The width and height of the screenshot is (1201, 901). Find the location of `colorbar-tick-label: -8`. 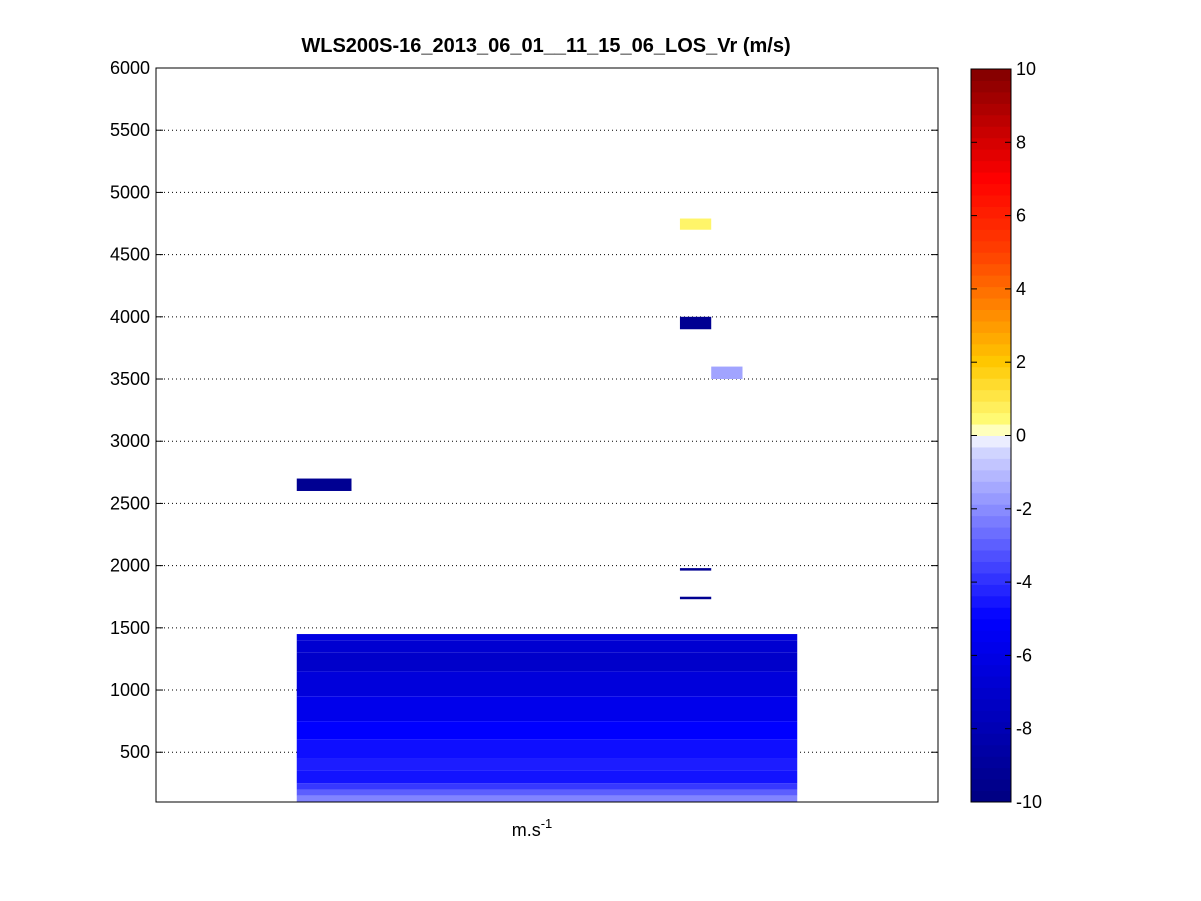

colorbar-tick-label: -8 is located at coordinates (1024, 729).